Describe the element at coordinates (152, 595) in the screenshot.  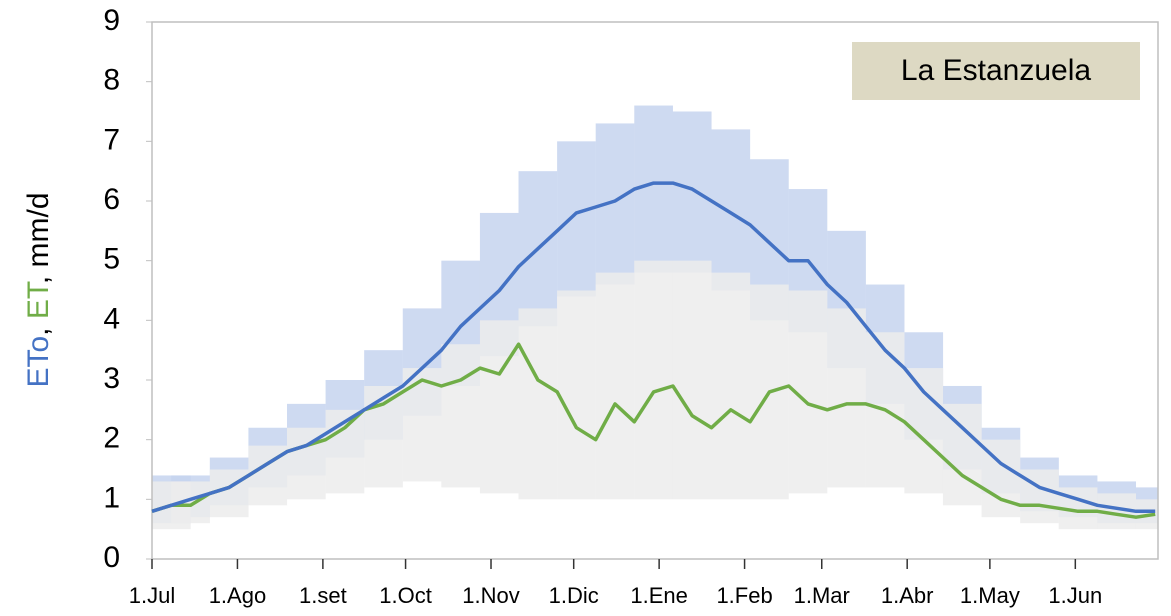
I see `x-tick-label: 1.Jul` at that location.